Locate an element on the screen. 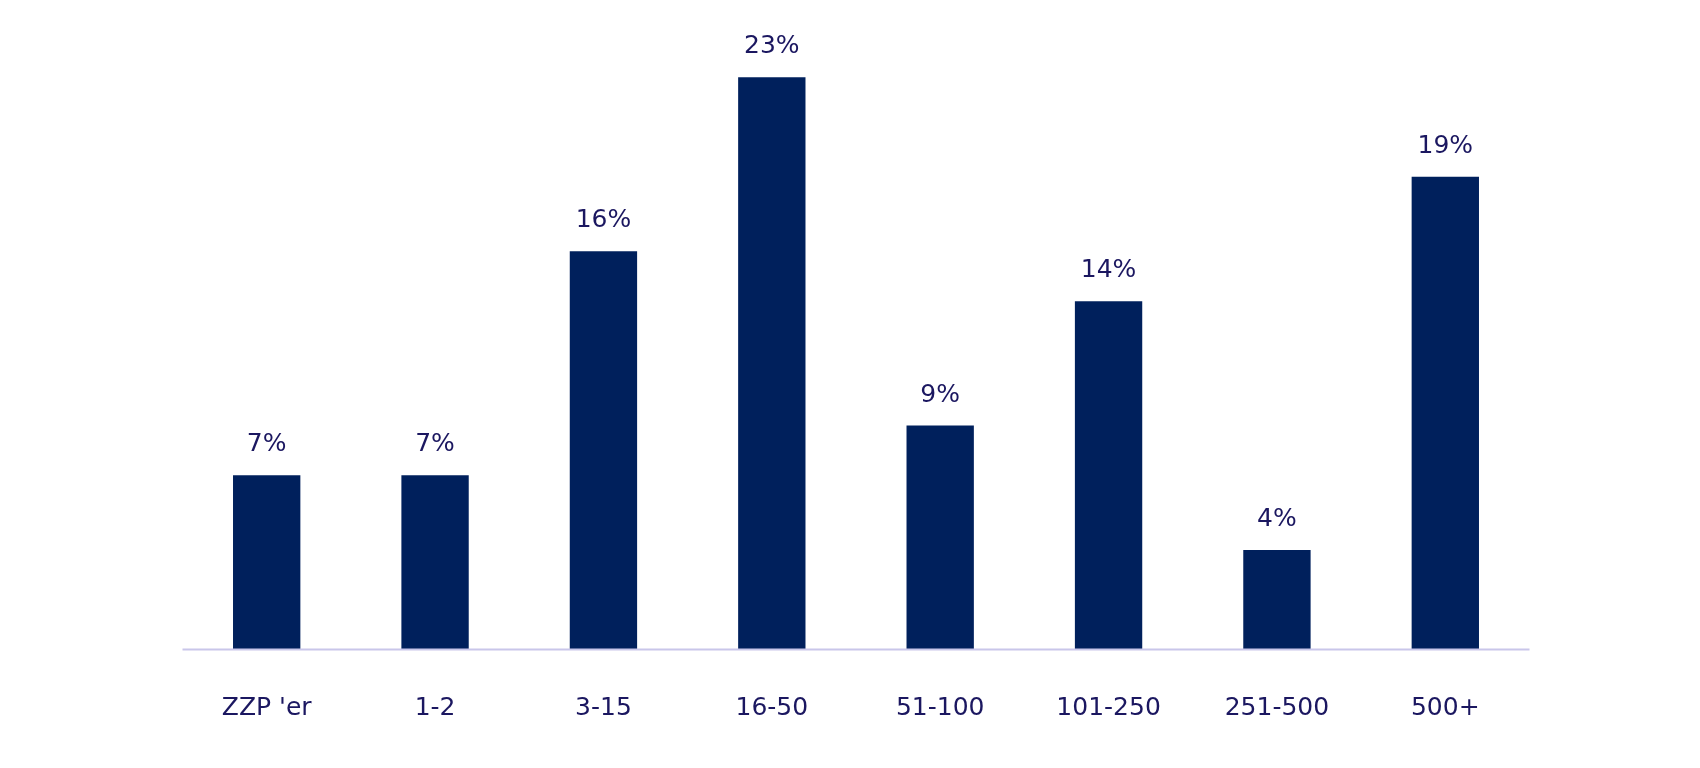 This screenshot has height=768, width=1700. data-label: 19% is located at coordinates (1445, 144).